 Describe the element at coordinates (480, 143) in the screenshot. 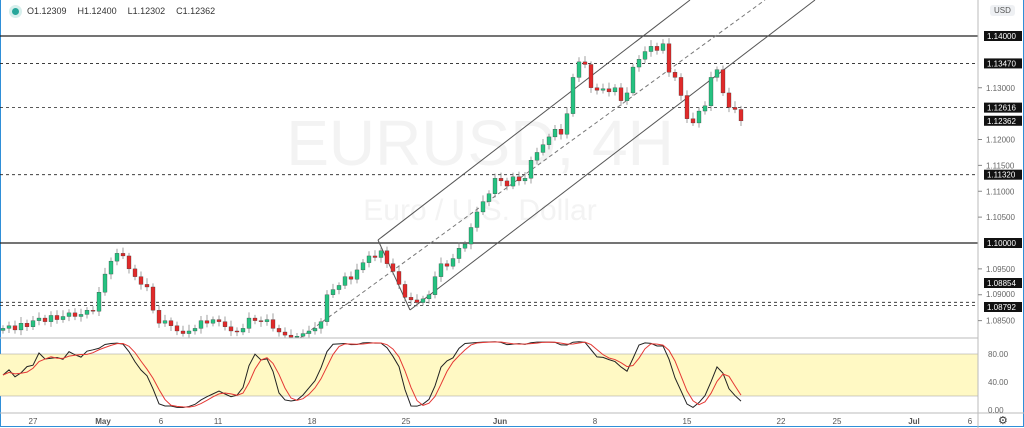

I see `watermark-symbol: EURUSD, 4H` at that location.